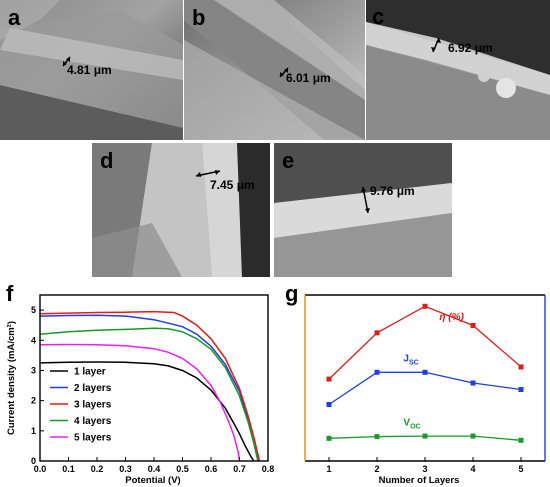 The height and width of the screenshot is (487, 550). I want to click on sem-panel-b: b 6.01 μm, so click(274, 70).